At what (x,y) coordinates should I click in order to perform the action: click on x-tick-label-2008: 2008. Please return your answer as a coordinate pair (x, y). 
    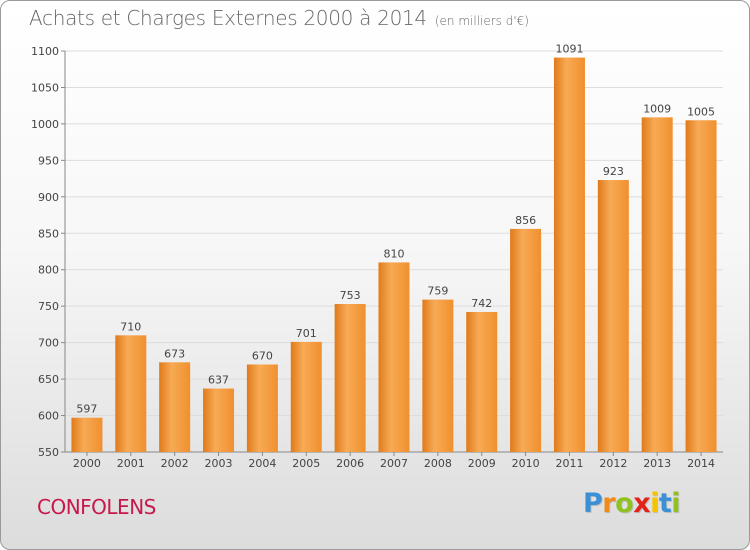
    Looking at the image, I should click on (438, 463).